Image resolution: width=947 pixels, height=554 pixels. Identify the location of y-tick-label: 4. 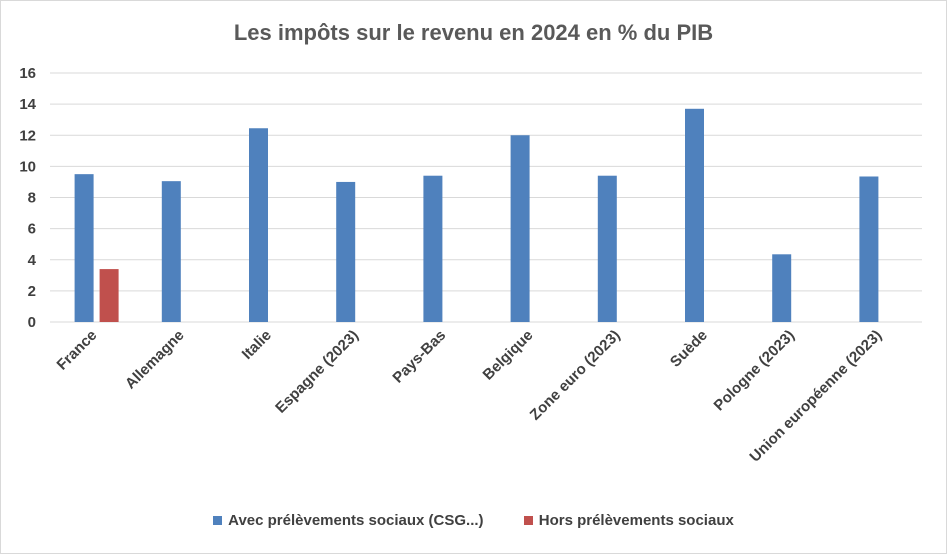
(32, 260).